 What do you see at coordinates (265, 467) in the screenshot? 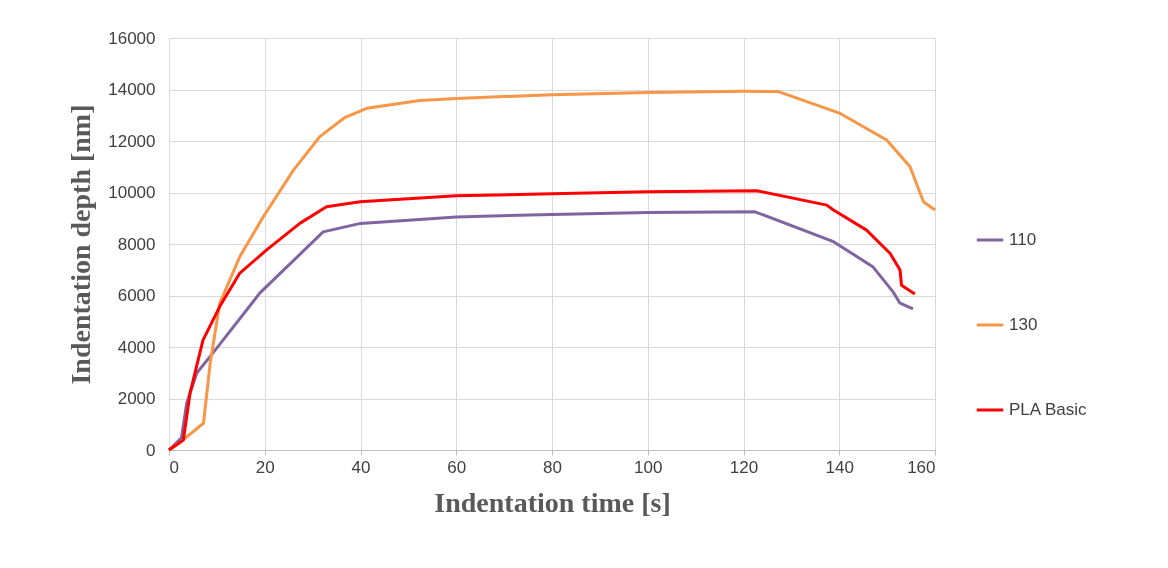
I see `x-tick-label: 20` at bounding box center [265, 467].